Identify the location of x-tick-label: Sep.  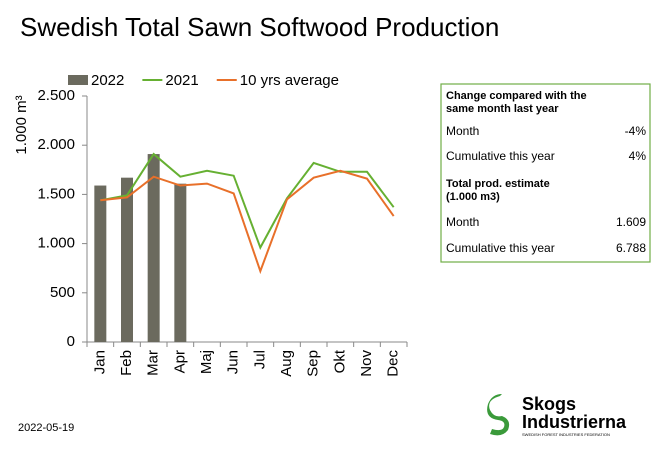
(313, 363).